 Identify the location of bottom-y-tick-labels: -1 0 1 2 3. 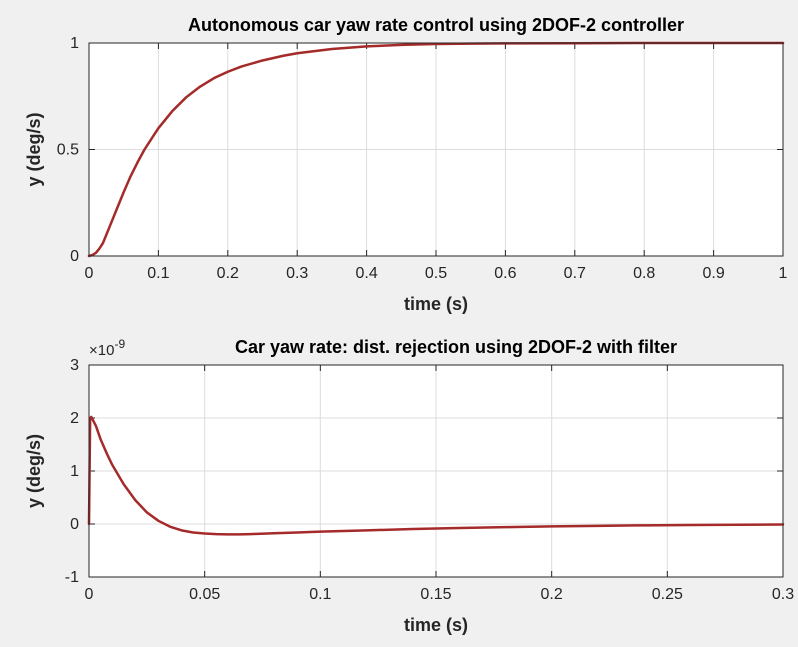
(72, 471).